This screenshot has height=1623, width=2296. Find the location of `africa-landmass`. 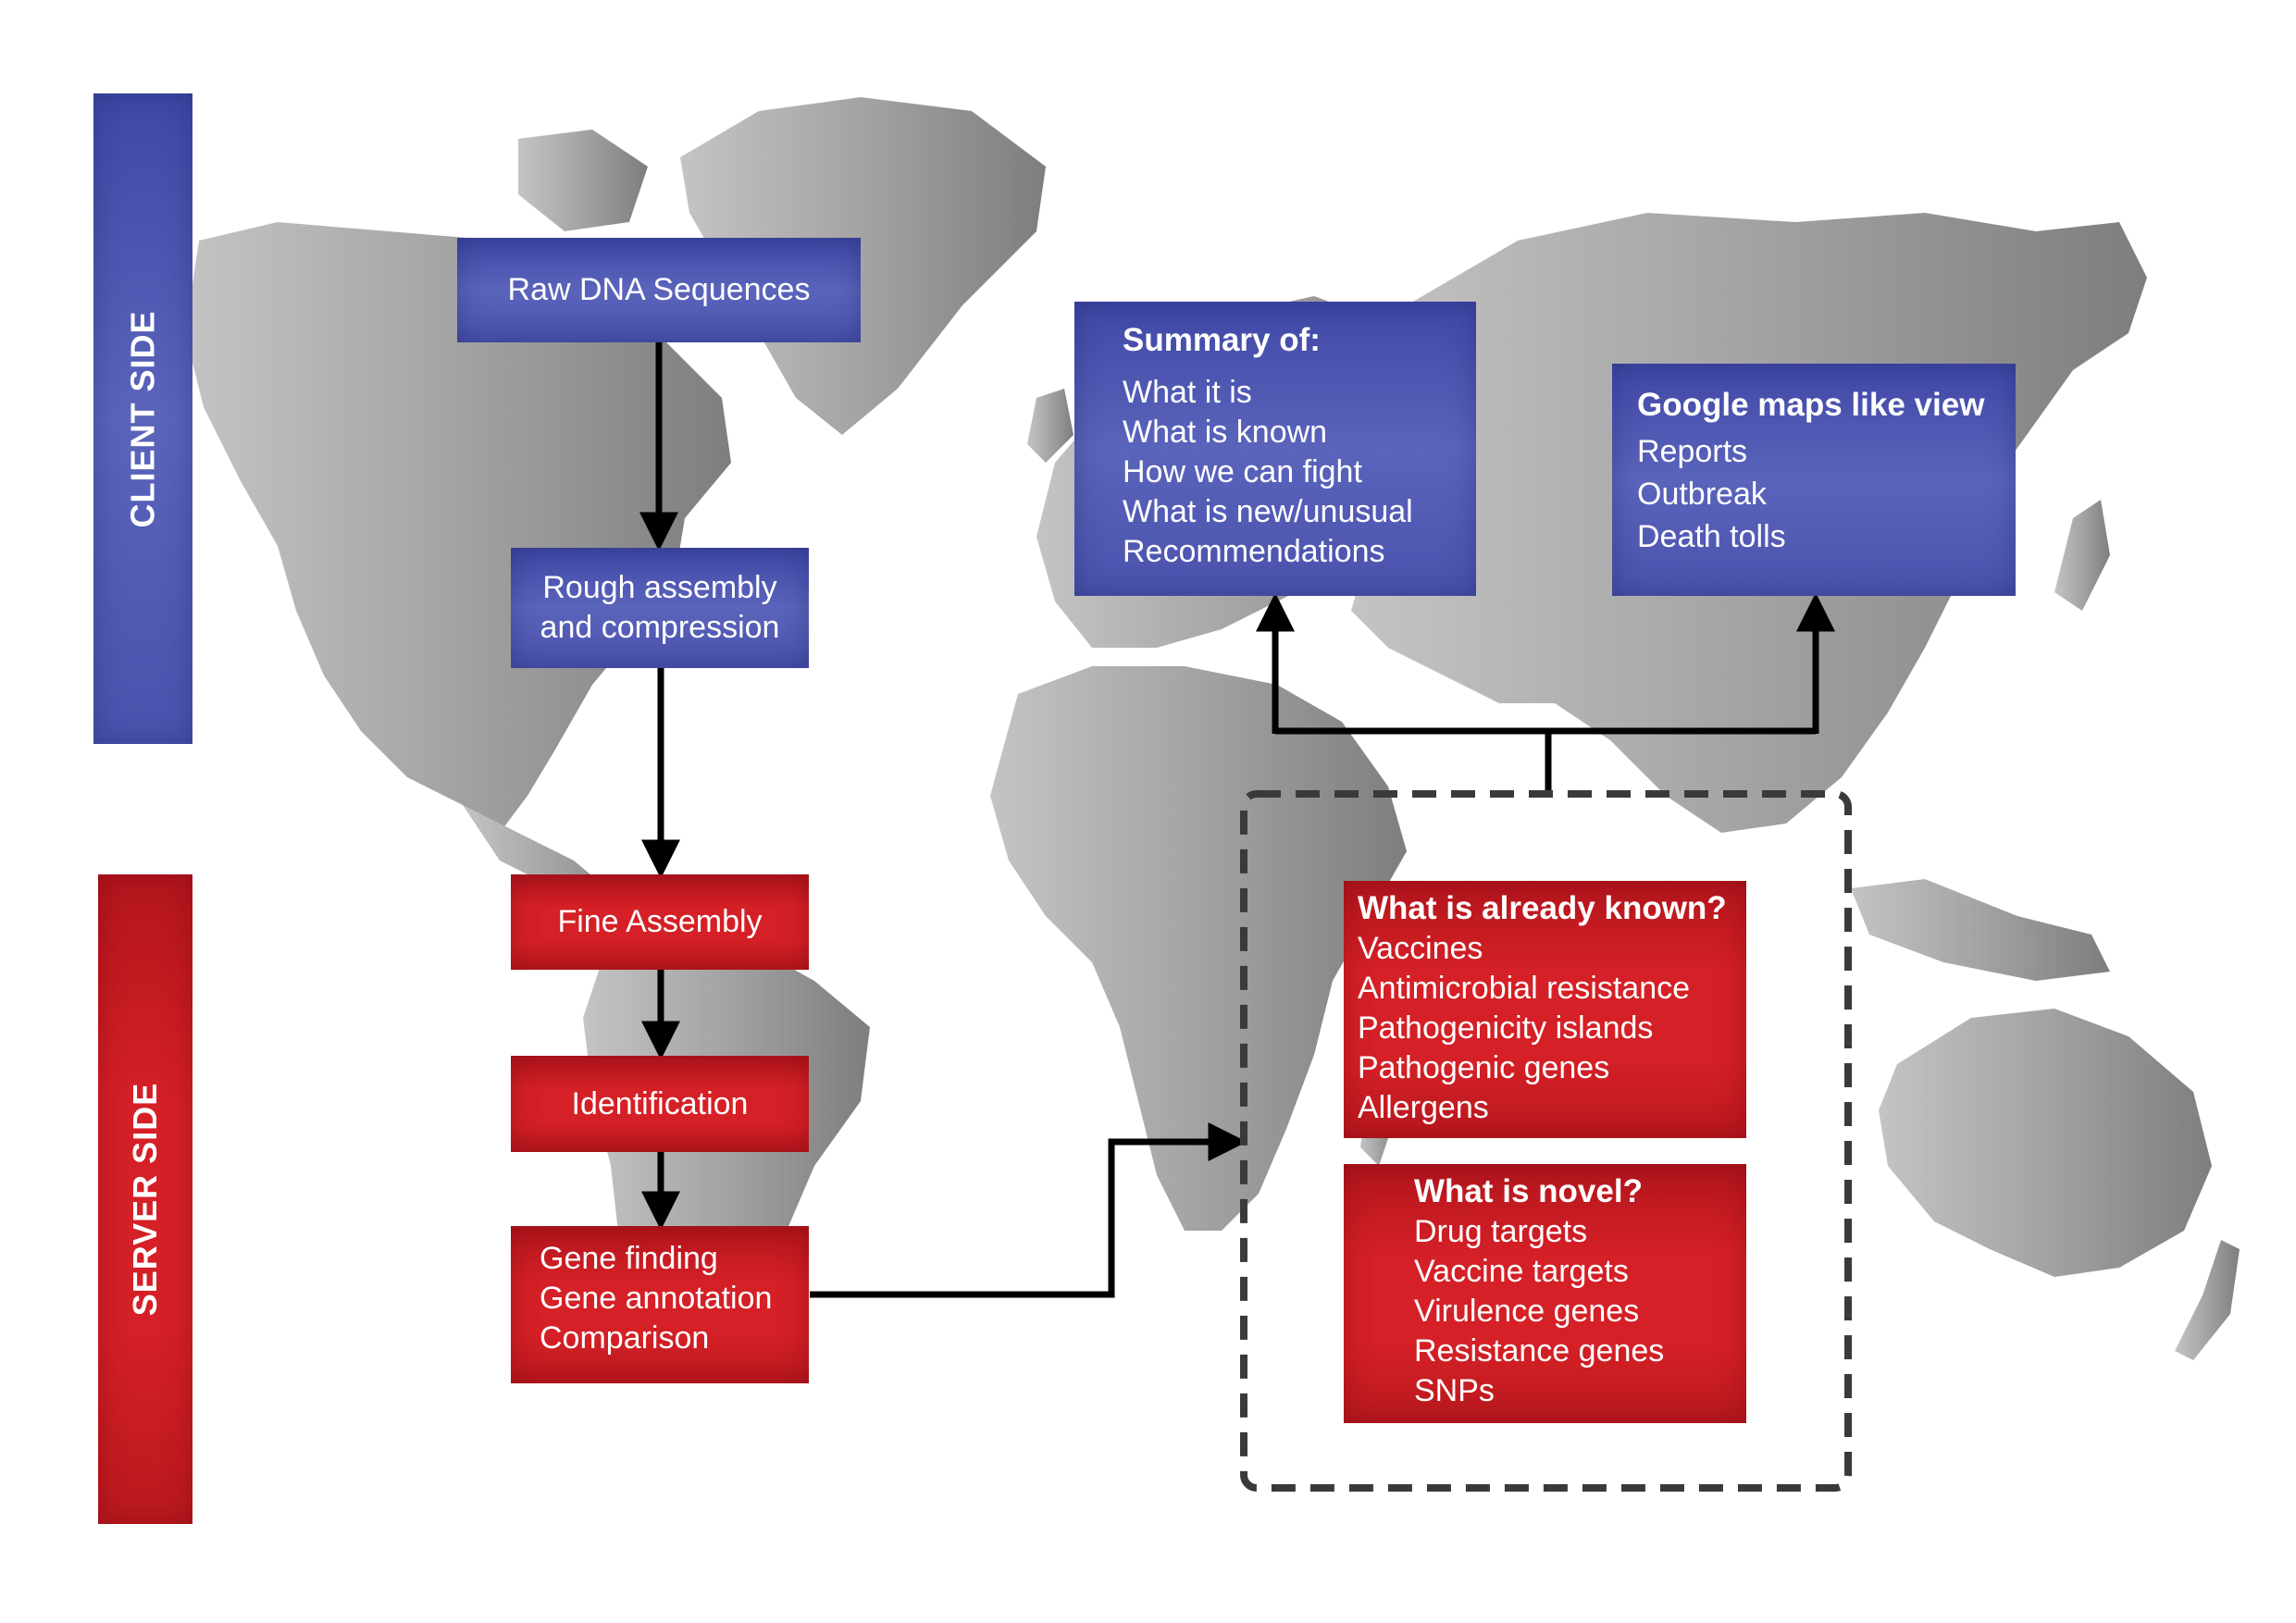

africa-landmass is located at coordinates (1198, 948).